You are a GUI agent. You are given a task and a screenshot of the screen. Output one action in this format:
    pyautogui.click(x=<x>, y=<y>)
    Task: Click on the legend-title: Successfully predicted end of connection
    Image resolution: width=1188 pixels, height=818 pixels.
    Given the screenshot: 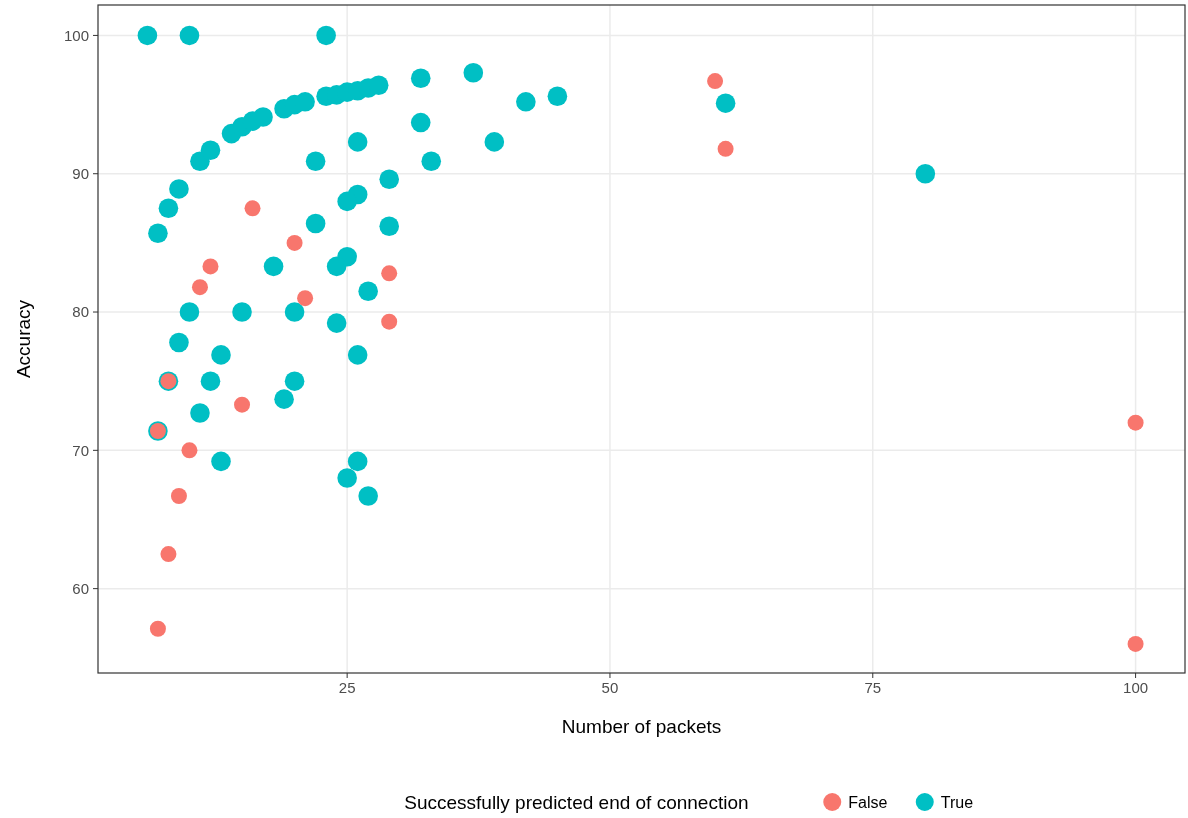 What is the action you would take?
    pyautogui.click(x=576, y=802)
    